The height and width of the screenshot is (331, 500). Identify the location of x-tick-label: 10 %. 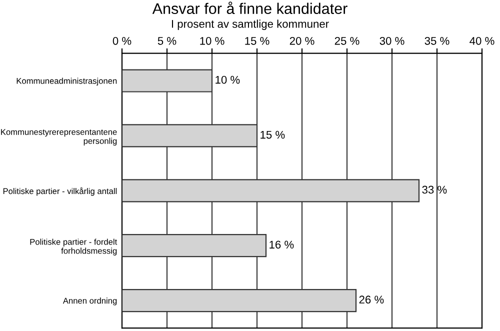
(212, 40).